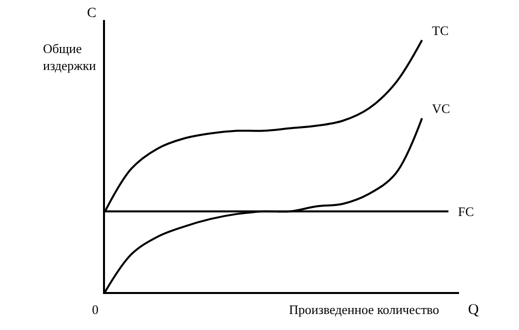 The height and width of the screenshot is (330, 519). I want to click on series-label: TC, so click(440, 30).